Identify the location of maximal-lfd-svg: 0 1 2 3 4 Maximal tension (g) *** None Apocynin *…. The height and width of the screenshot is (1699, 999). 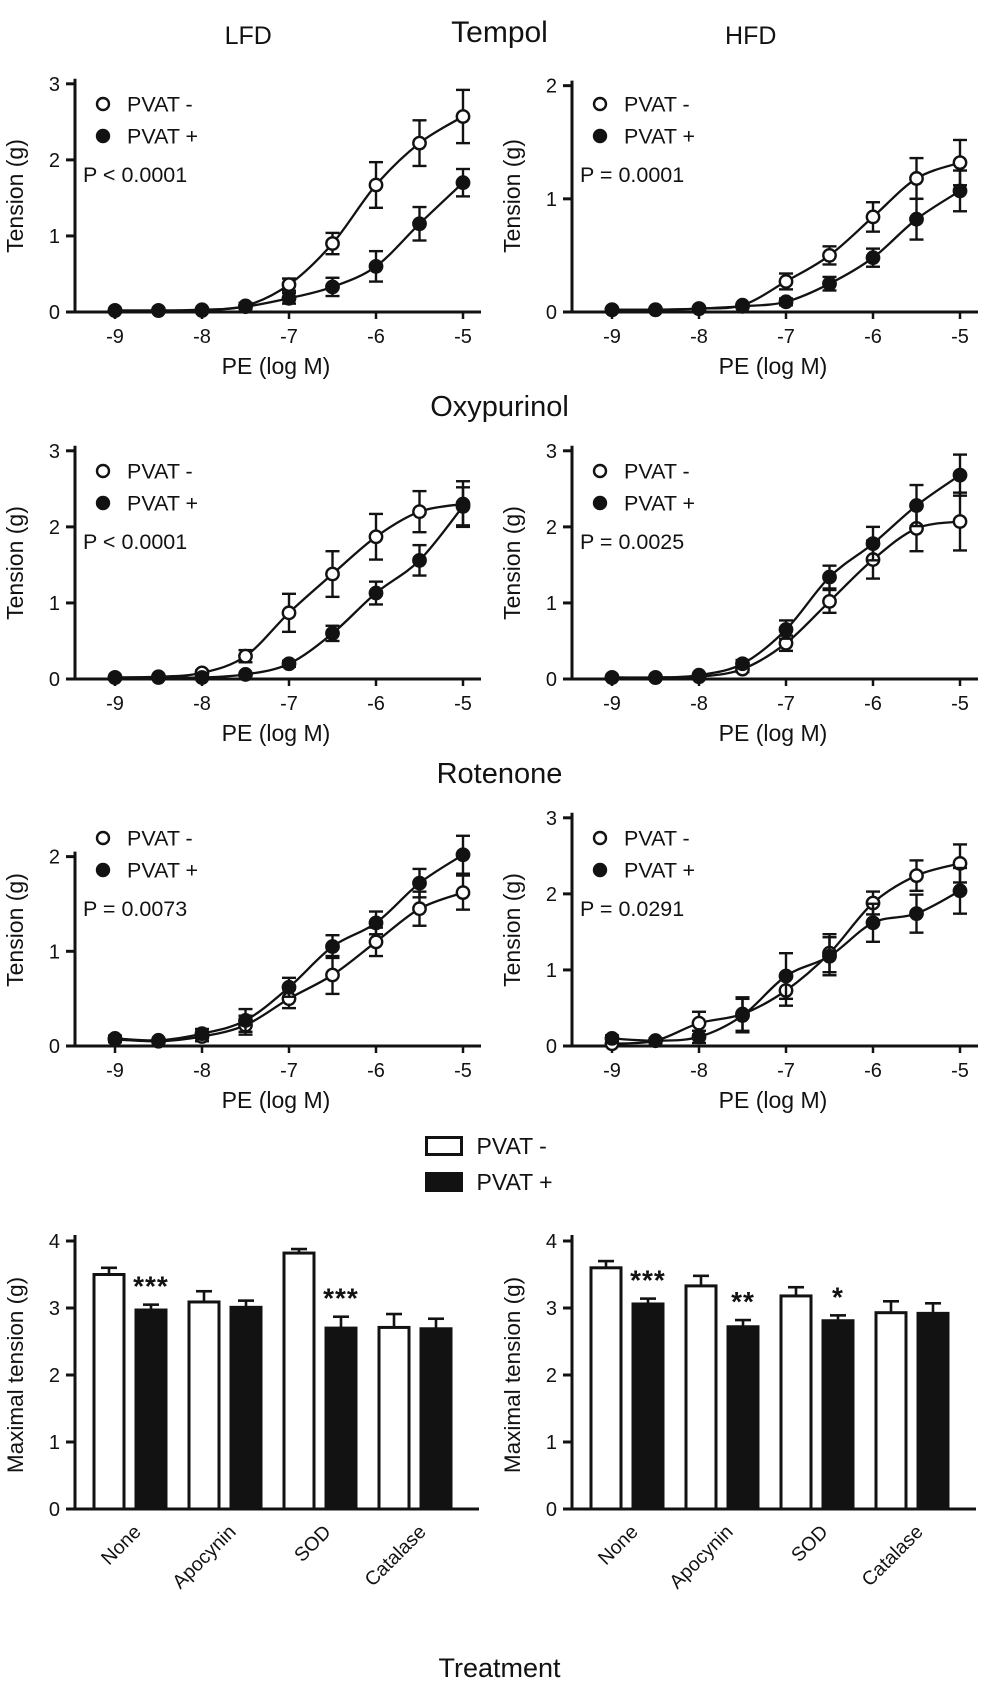
(241, 1412).